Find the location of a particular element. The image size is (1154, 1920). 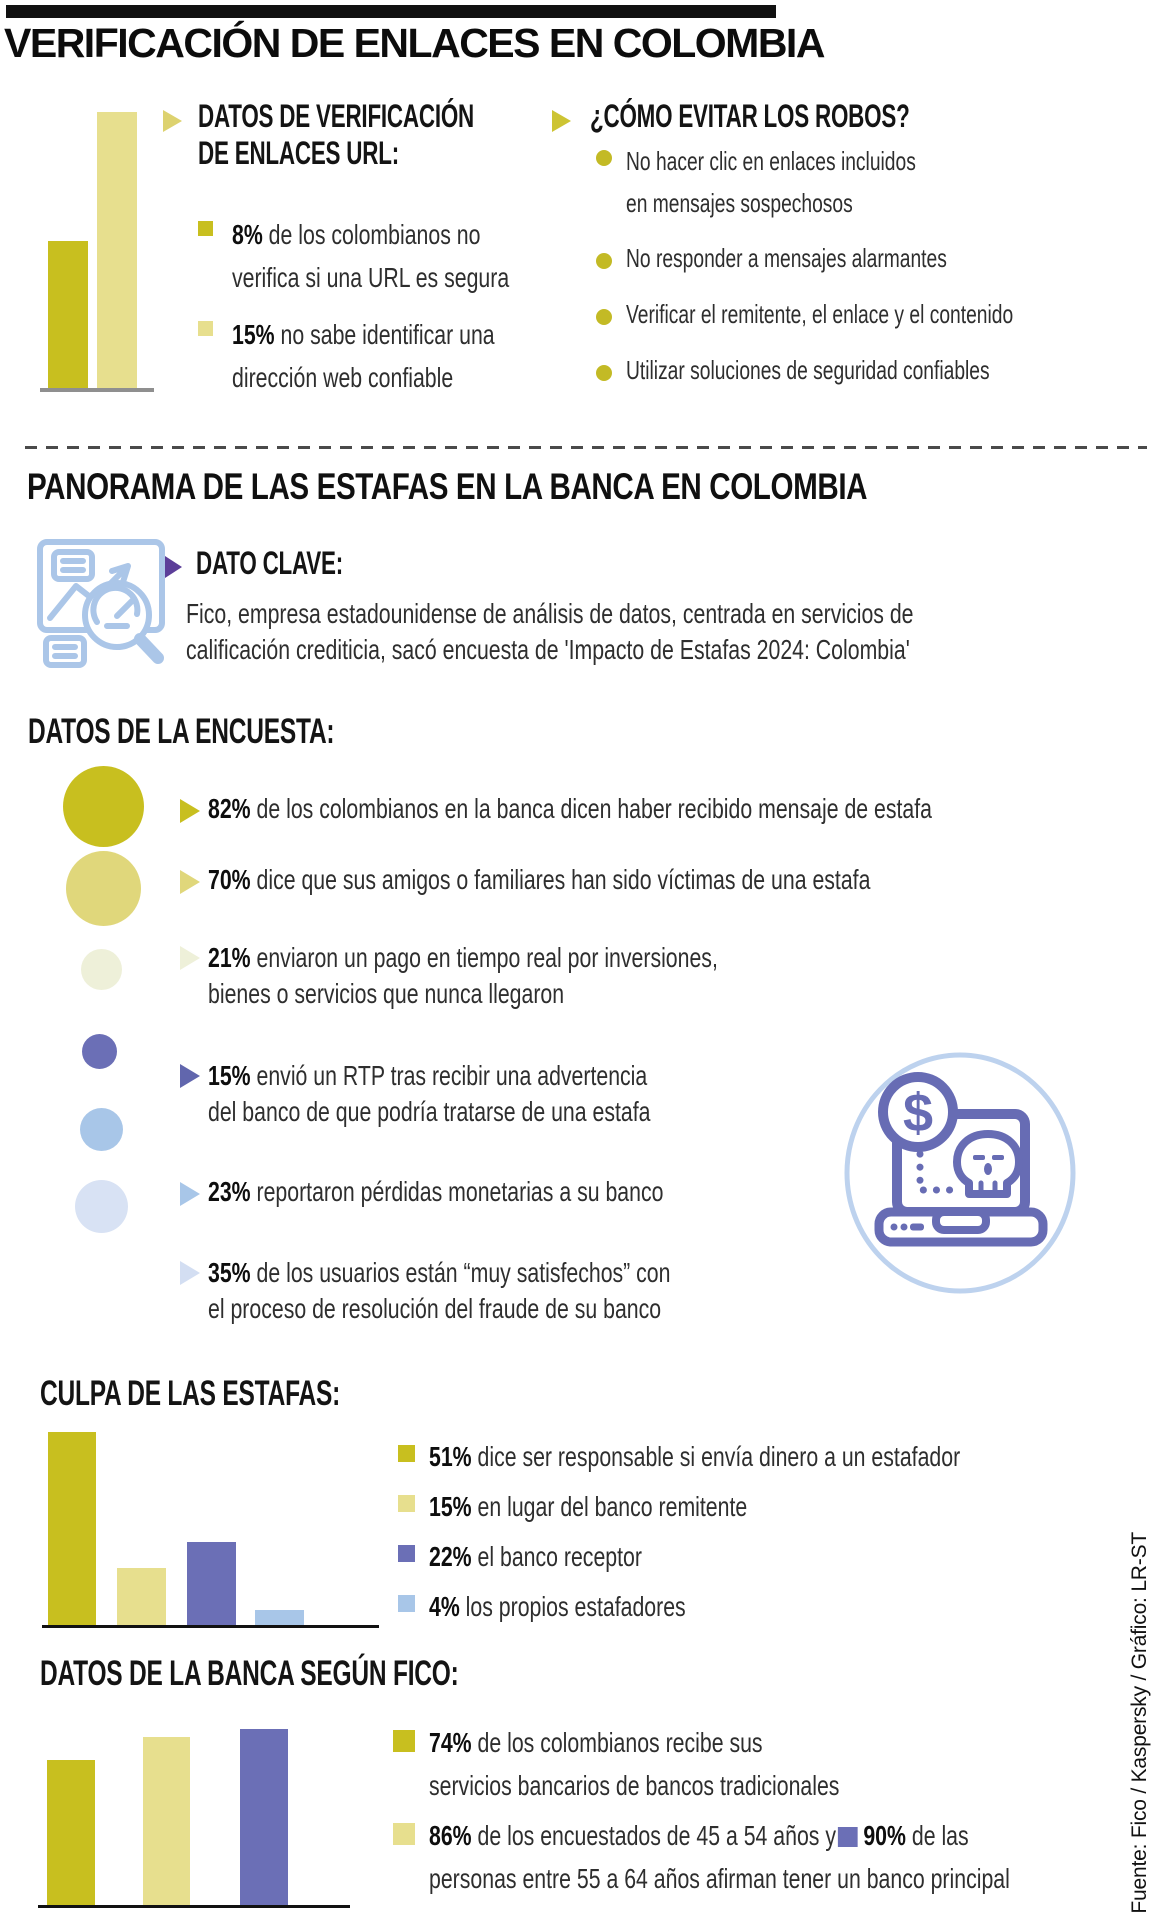

encuesta-heading: DATOS DE LA ENCUESTA: is located at coordinates (181, 731).